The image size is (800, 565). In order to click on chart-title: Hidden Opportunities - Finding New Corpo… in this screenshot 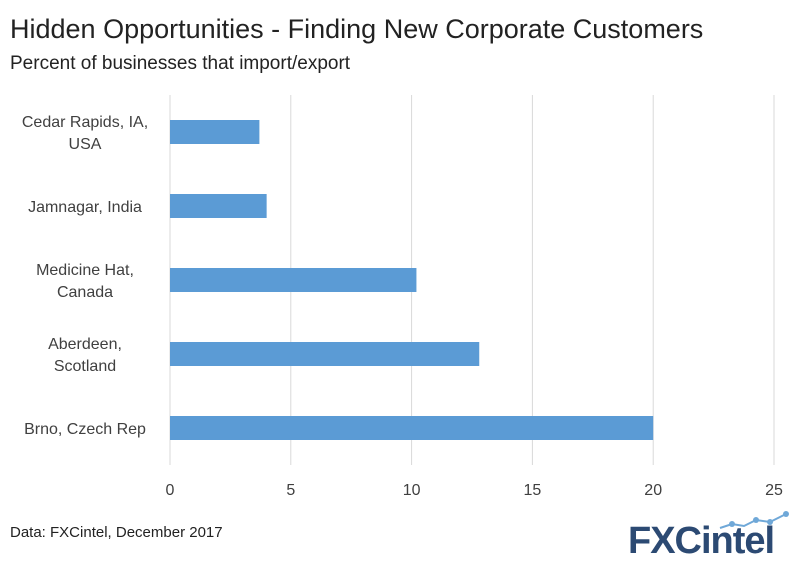, I will do `click(357, 29)`.